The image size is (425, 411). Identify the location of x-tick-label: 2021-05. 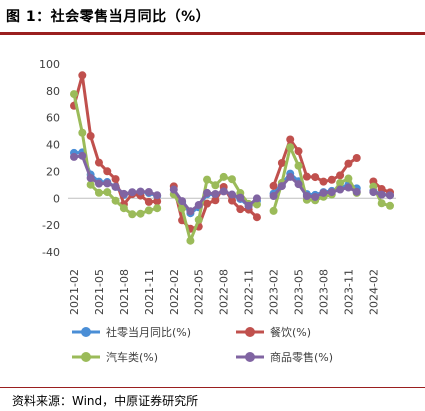
(99, 292).